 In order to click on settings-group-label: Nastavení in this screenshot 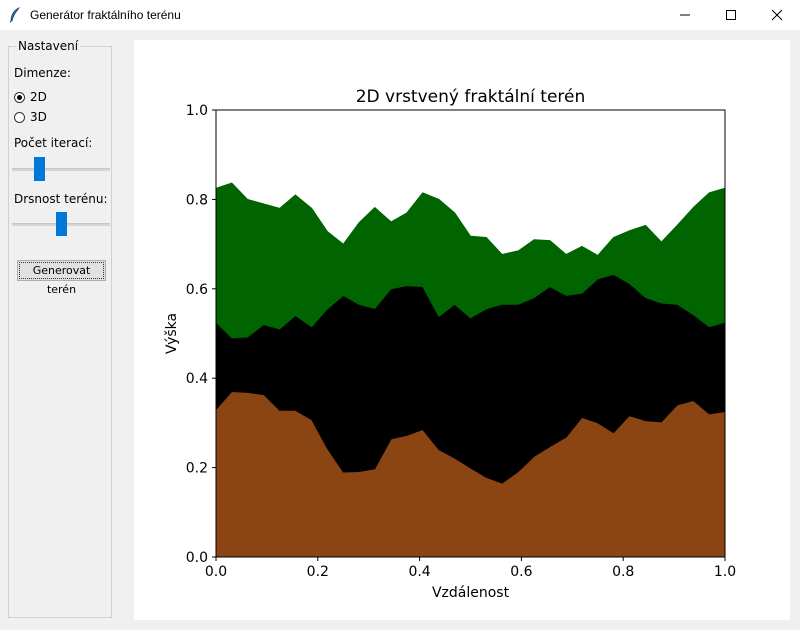, I will do `click(48, 46)`.